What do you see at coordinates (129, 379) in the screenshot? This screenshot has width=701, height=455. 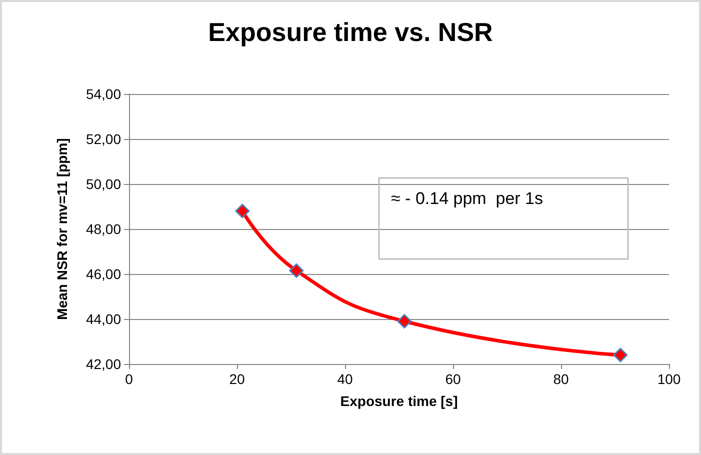 I see `x-tick-label: 0` at bounding box center [129, 379].